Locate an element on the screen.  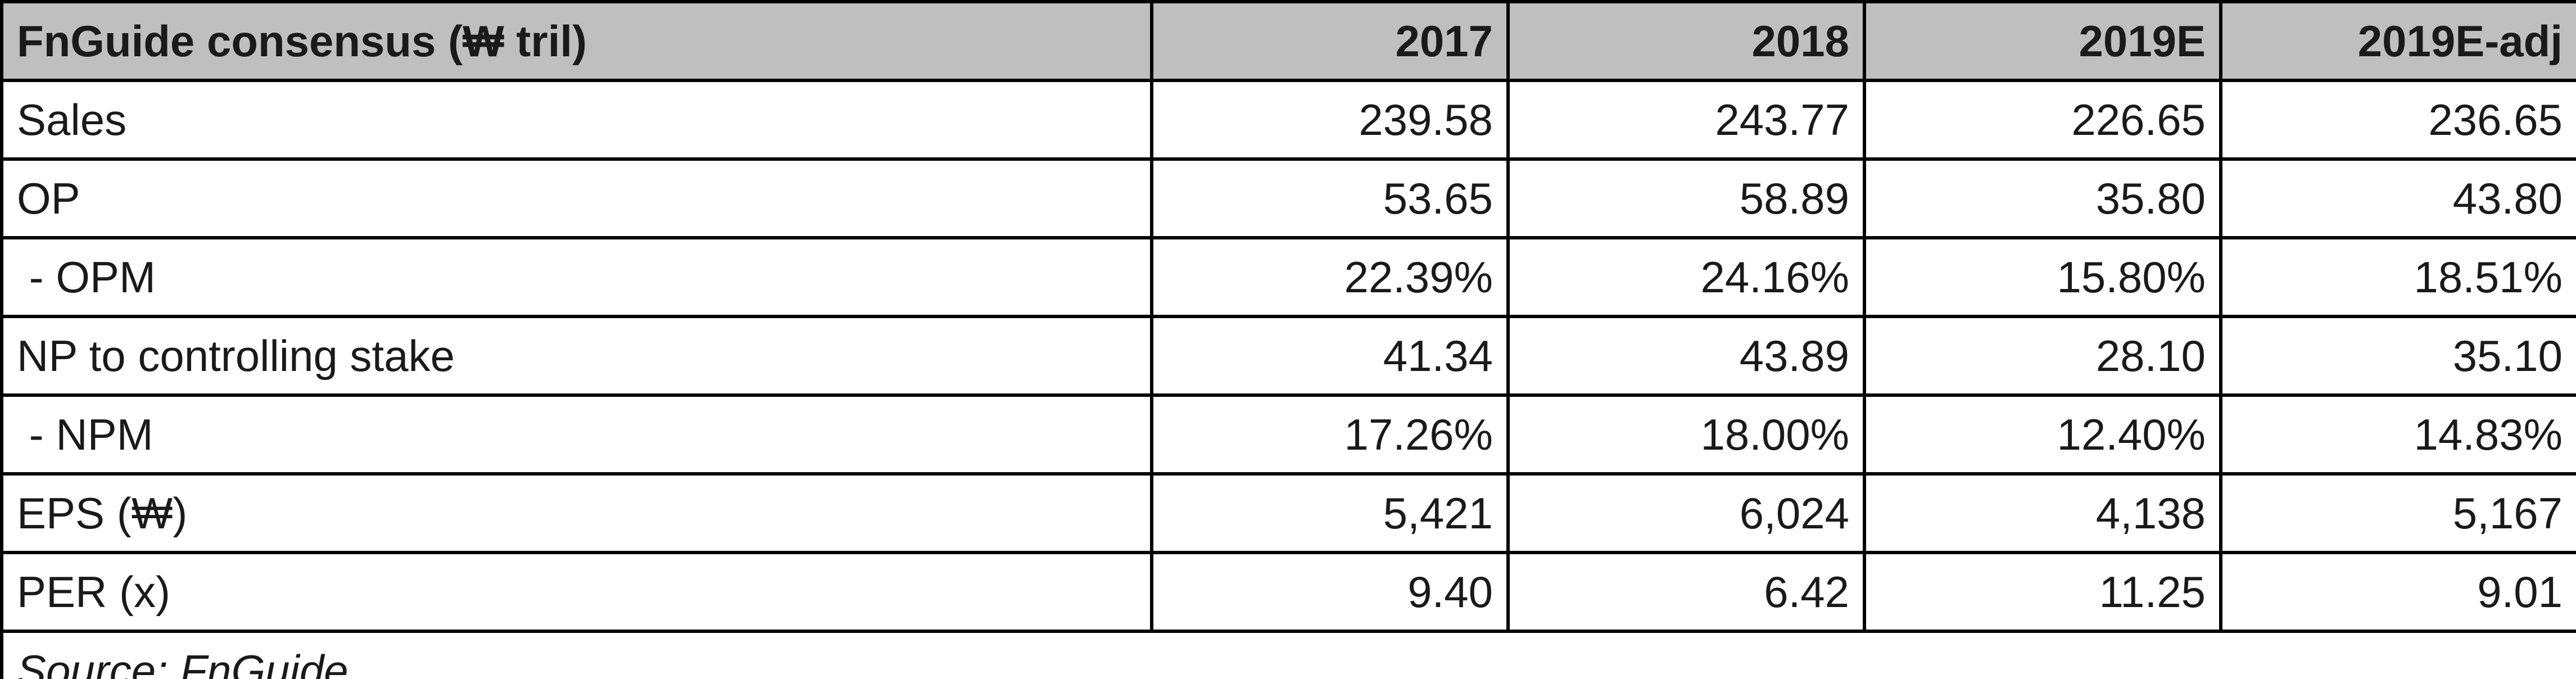
value-cell: 18.00% is located at coordinates (1686, 434).